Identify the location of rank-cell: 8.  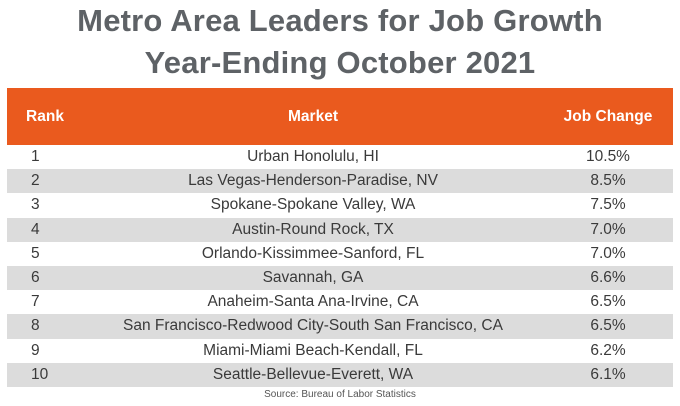
(35, 326).